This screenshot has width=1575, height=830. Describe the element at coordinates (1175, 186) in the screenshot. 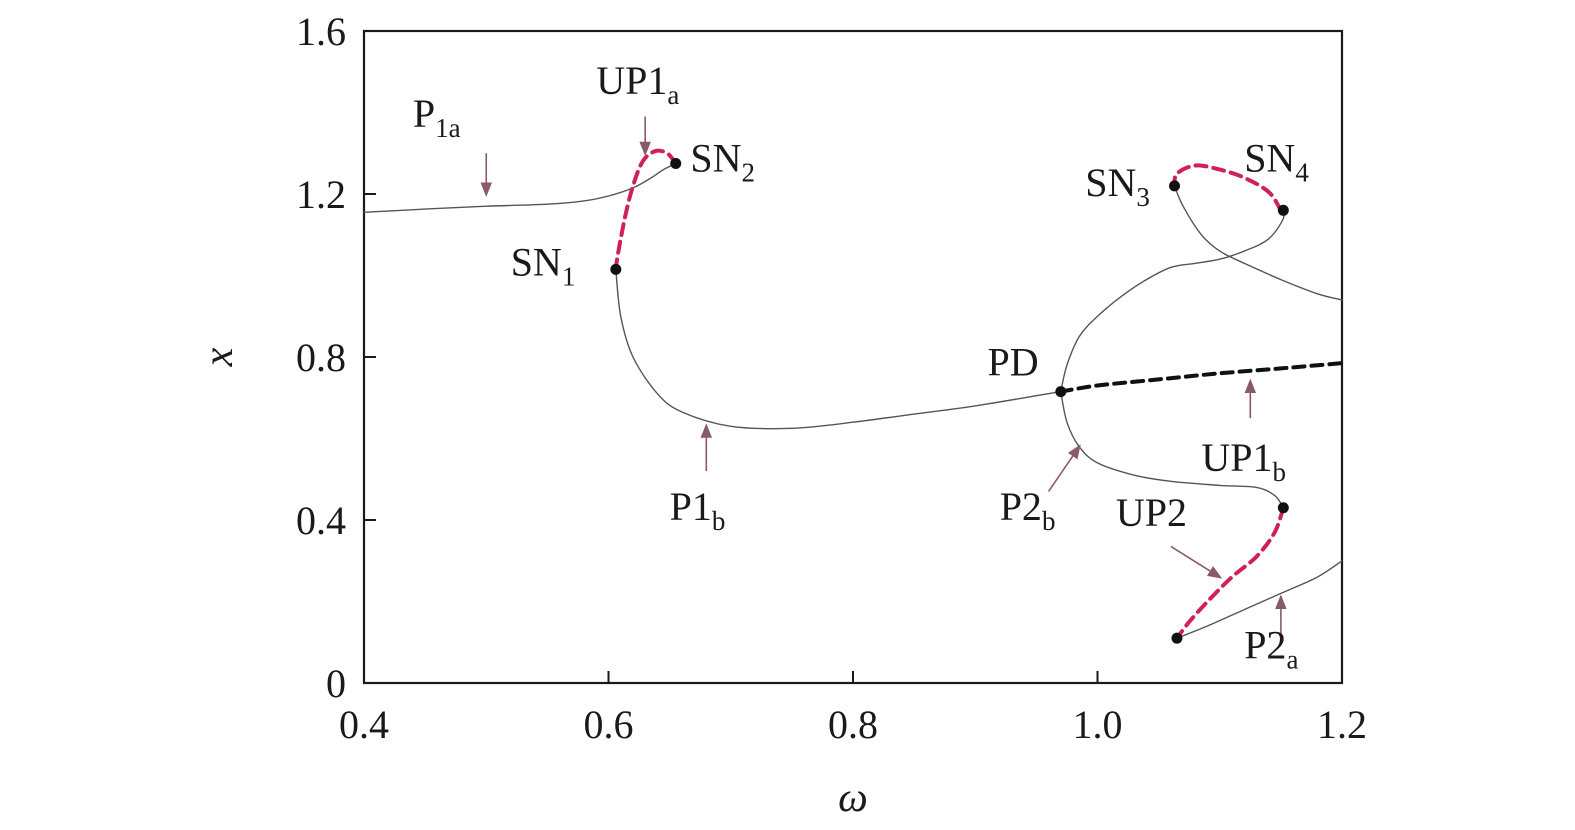

I see `point-SN3` at that location.